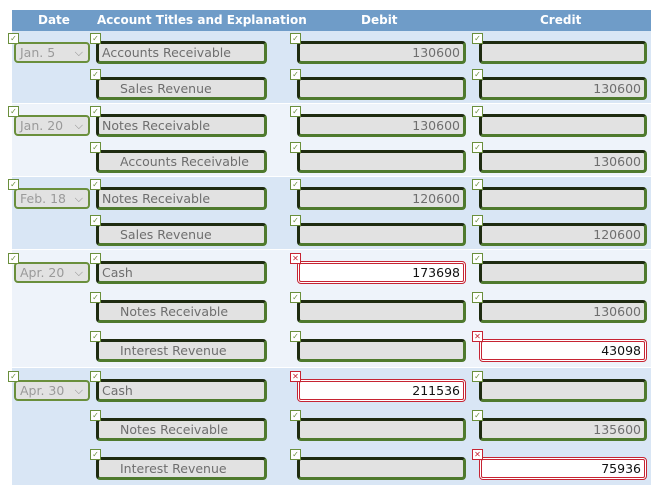  Describe the element at coordinates (42, 125) in the screenshot. I see `date-value: Jan. 20` at that location.